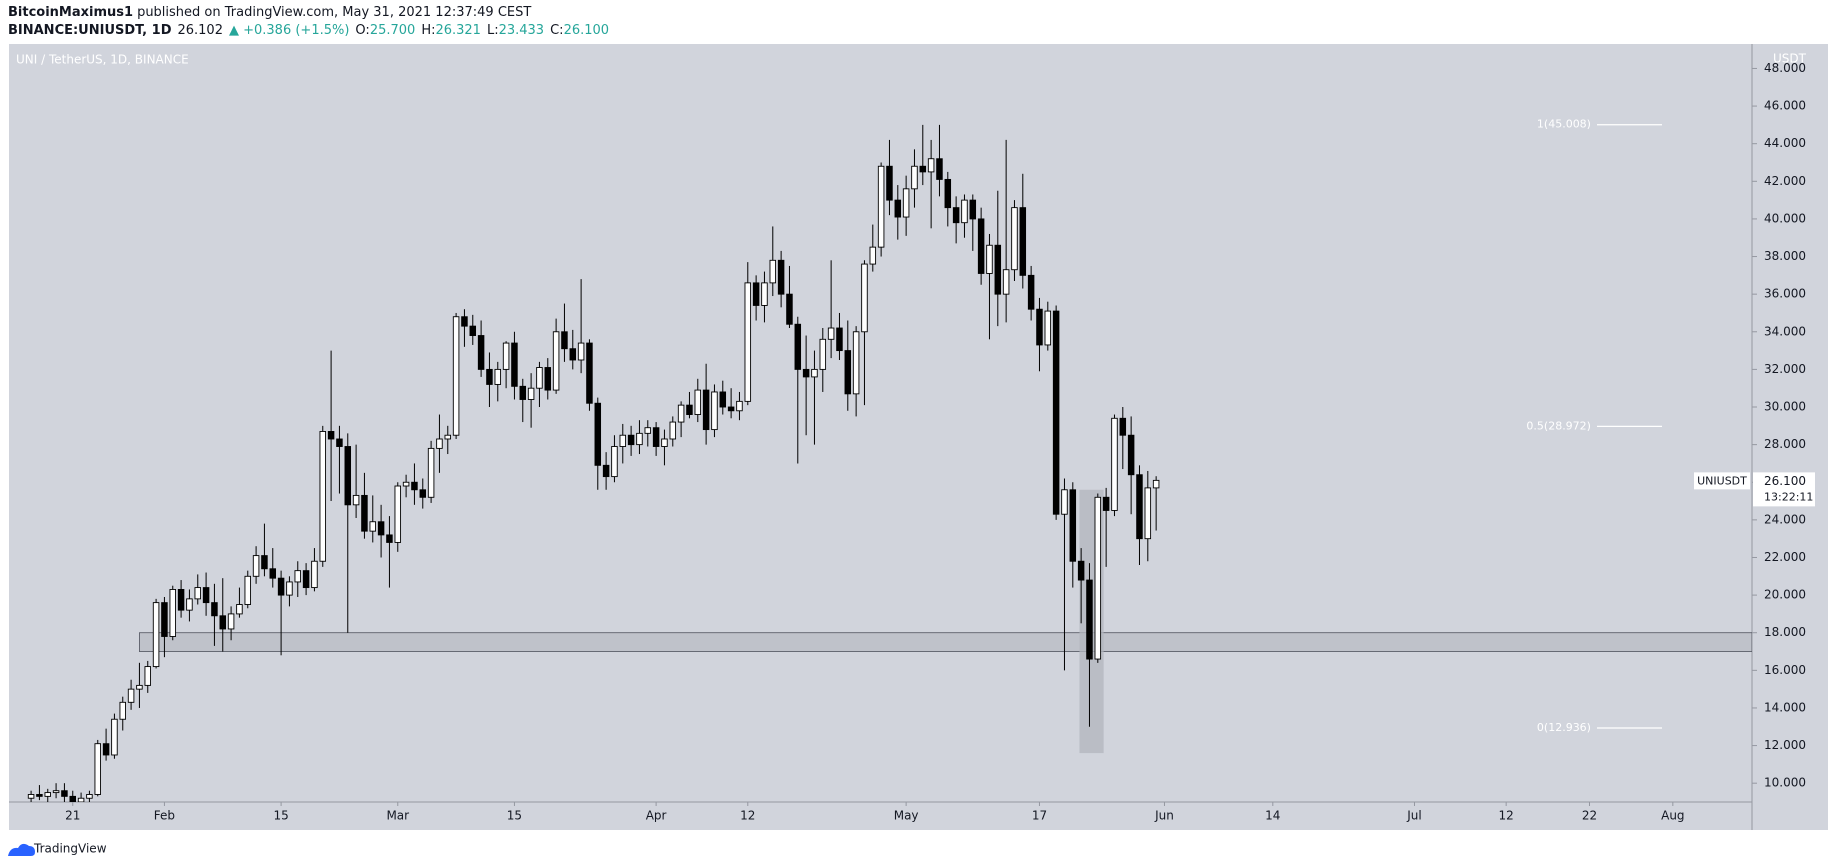 This screenshot has height=867, width=1828. I want to click on y-tick-label: 46.000, so click(1785, 106).